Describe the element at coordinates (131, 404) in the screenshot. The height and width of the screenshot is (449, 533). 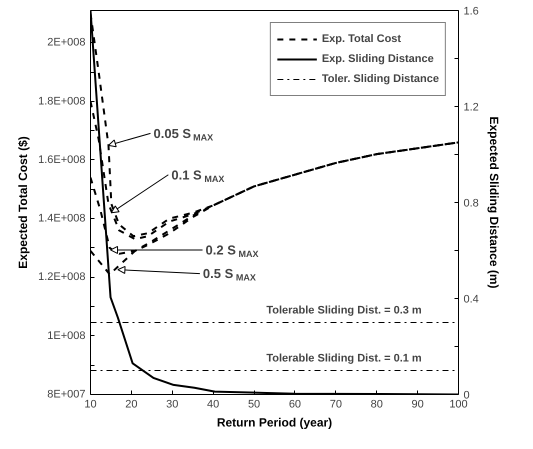
I see `x-tick-label: 20` at that location.